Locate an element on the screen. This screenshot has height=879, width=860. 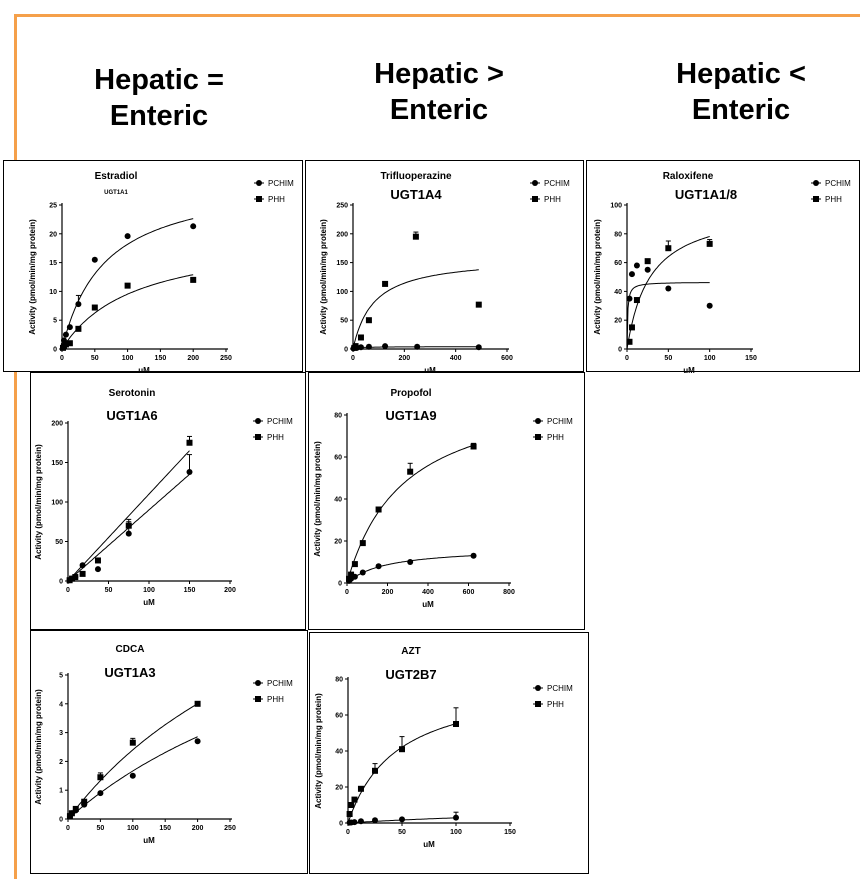
y-tick-label: 100 is located at coordinates (342, 292).